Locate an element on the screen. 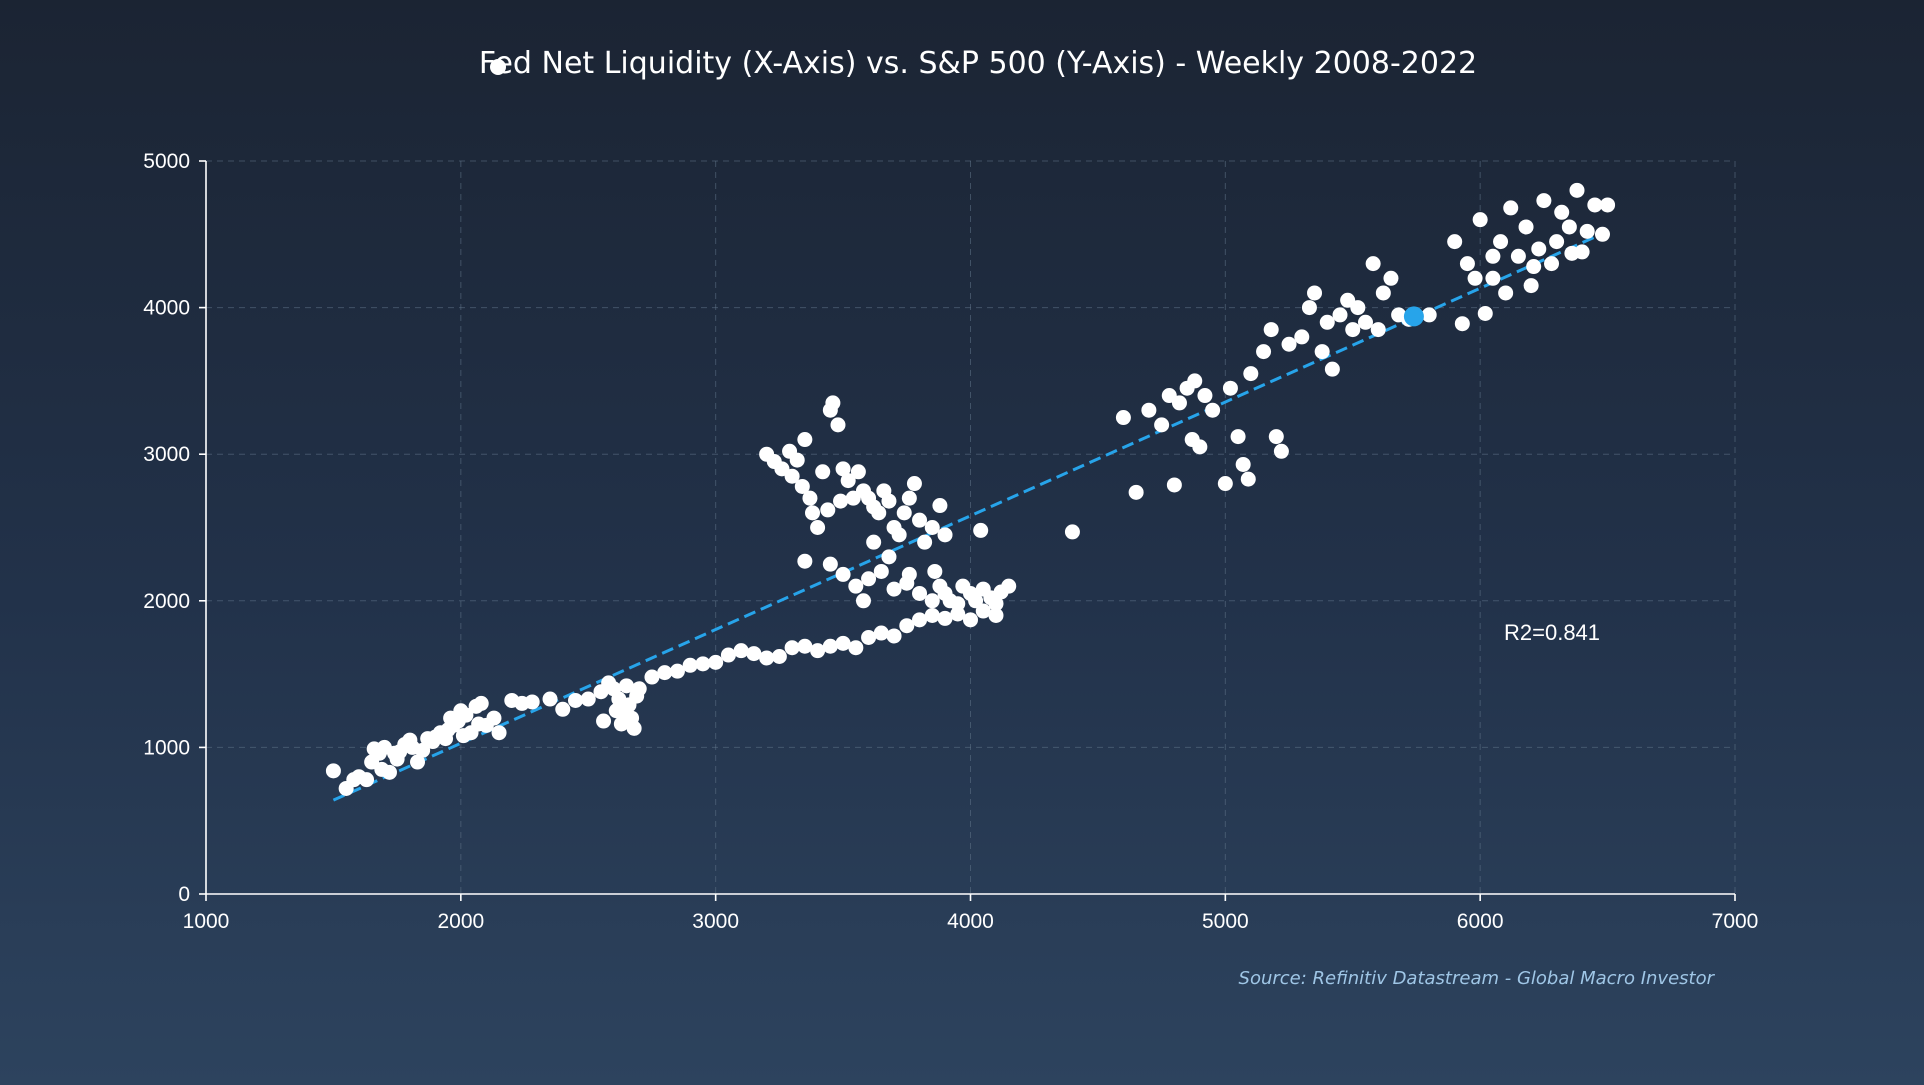 The image size is (1924, 1085). y-tick-label: 1000 is located at coordinates (166, 747).